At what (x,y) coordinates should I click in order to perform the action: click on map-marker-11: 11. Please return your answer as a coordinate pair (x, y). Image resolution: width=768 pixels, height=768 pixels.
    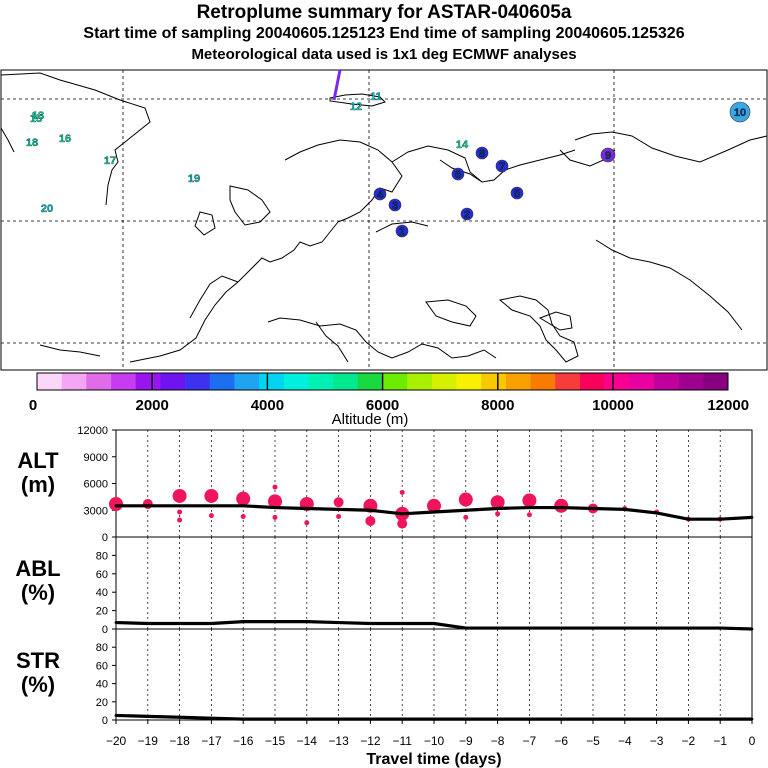
    Looking at the image, I should click on (376, 97).